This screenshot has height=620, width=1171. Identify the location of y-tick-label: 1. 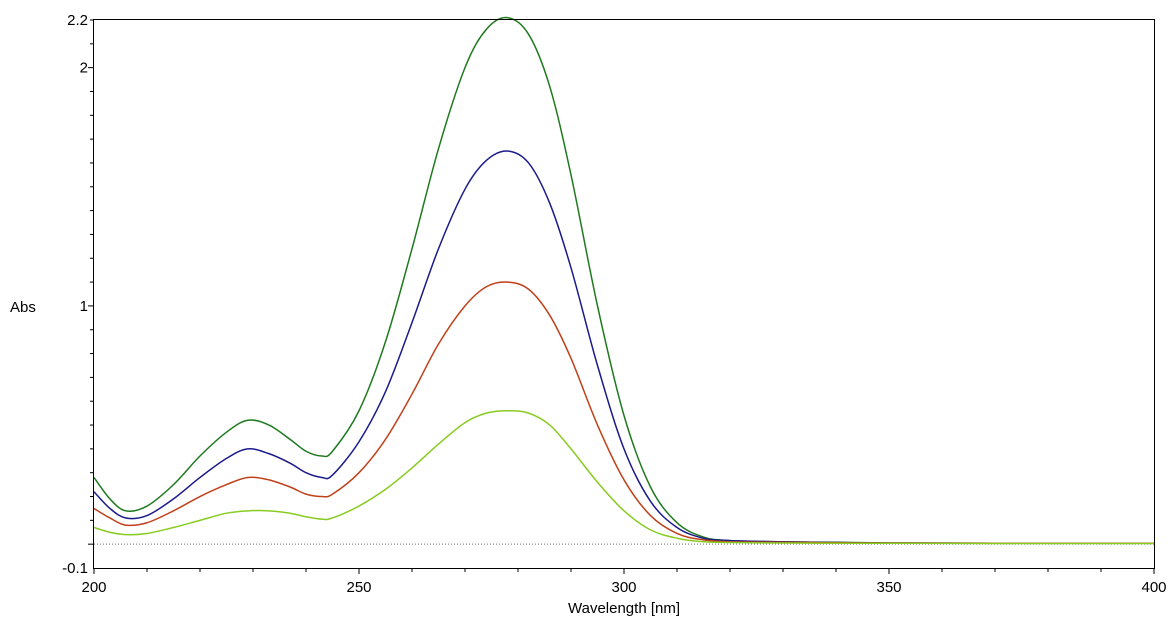
(84, 306).